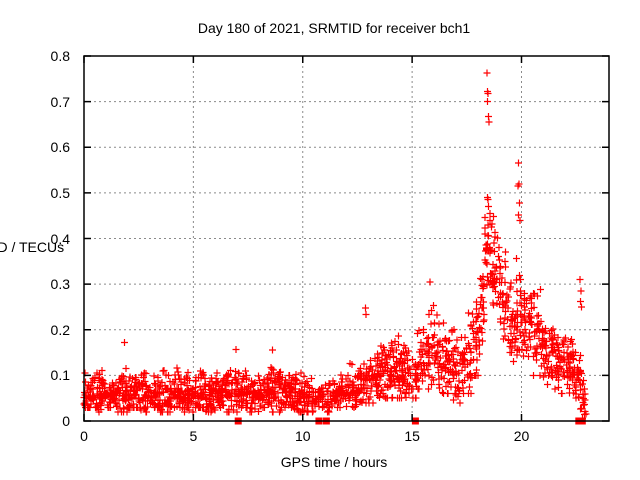 This screenshot has width=640, height=480. What do you see at coordinates (60, 56) in the screenshot?
I see `y-tick-label: 0.8` at bounding box center [60, 56].